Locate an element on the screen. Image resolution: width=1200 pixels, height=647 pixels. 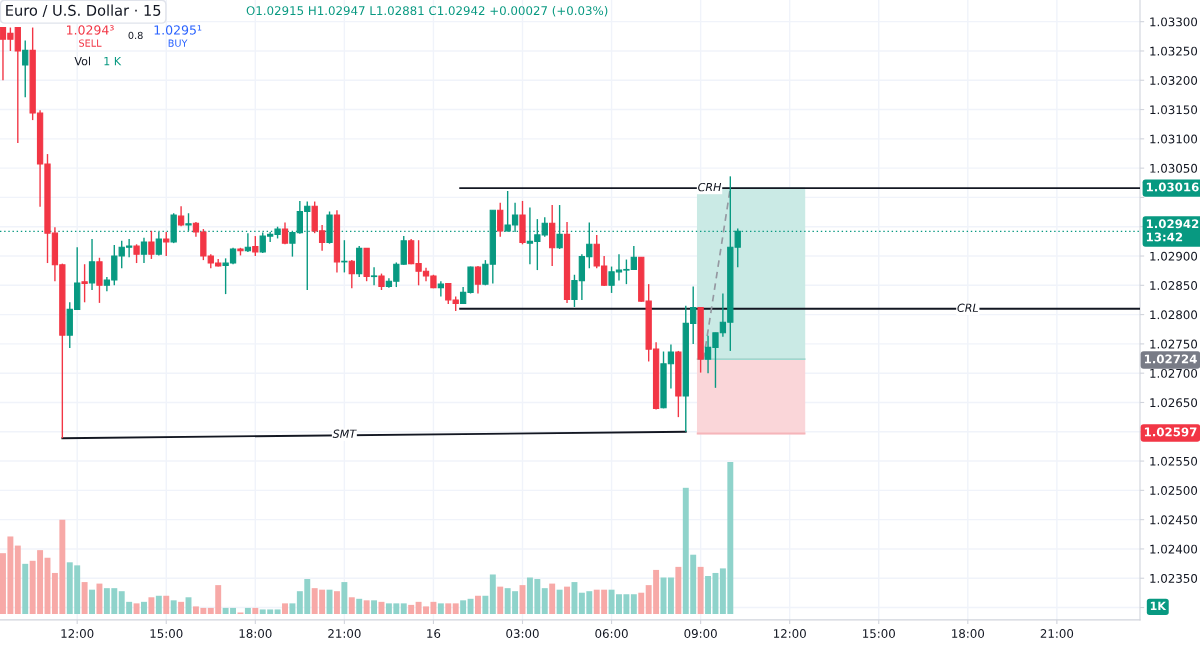
annotation: 1.0295¹ is located at coordinates (178, 30).